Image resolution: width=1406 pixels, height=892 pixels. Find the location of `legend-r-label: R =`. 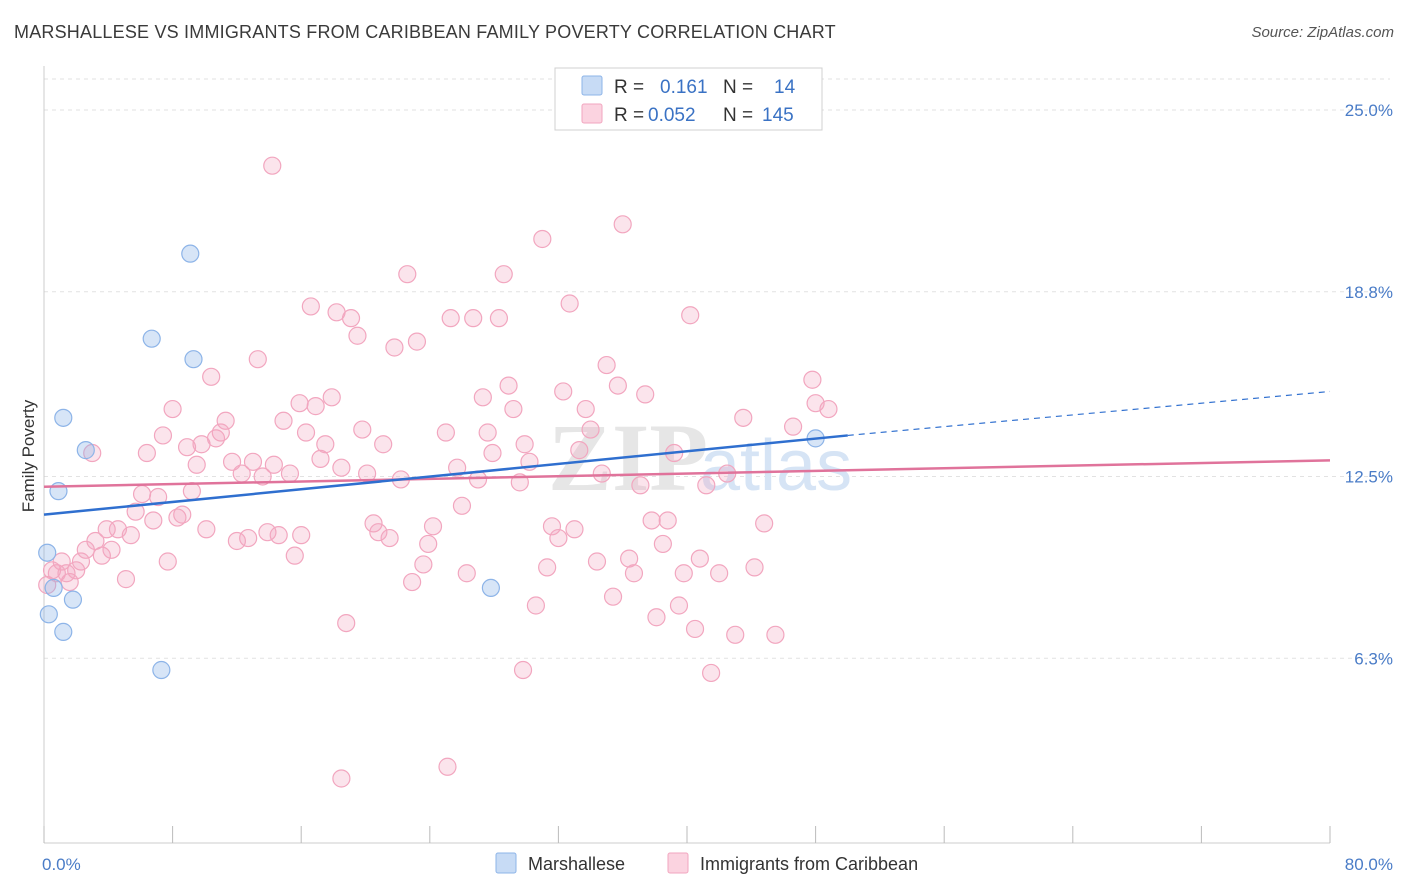

legend-r-label: R = is located at coordinates (629, 115).